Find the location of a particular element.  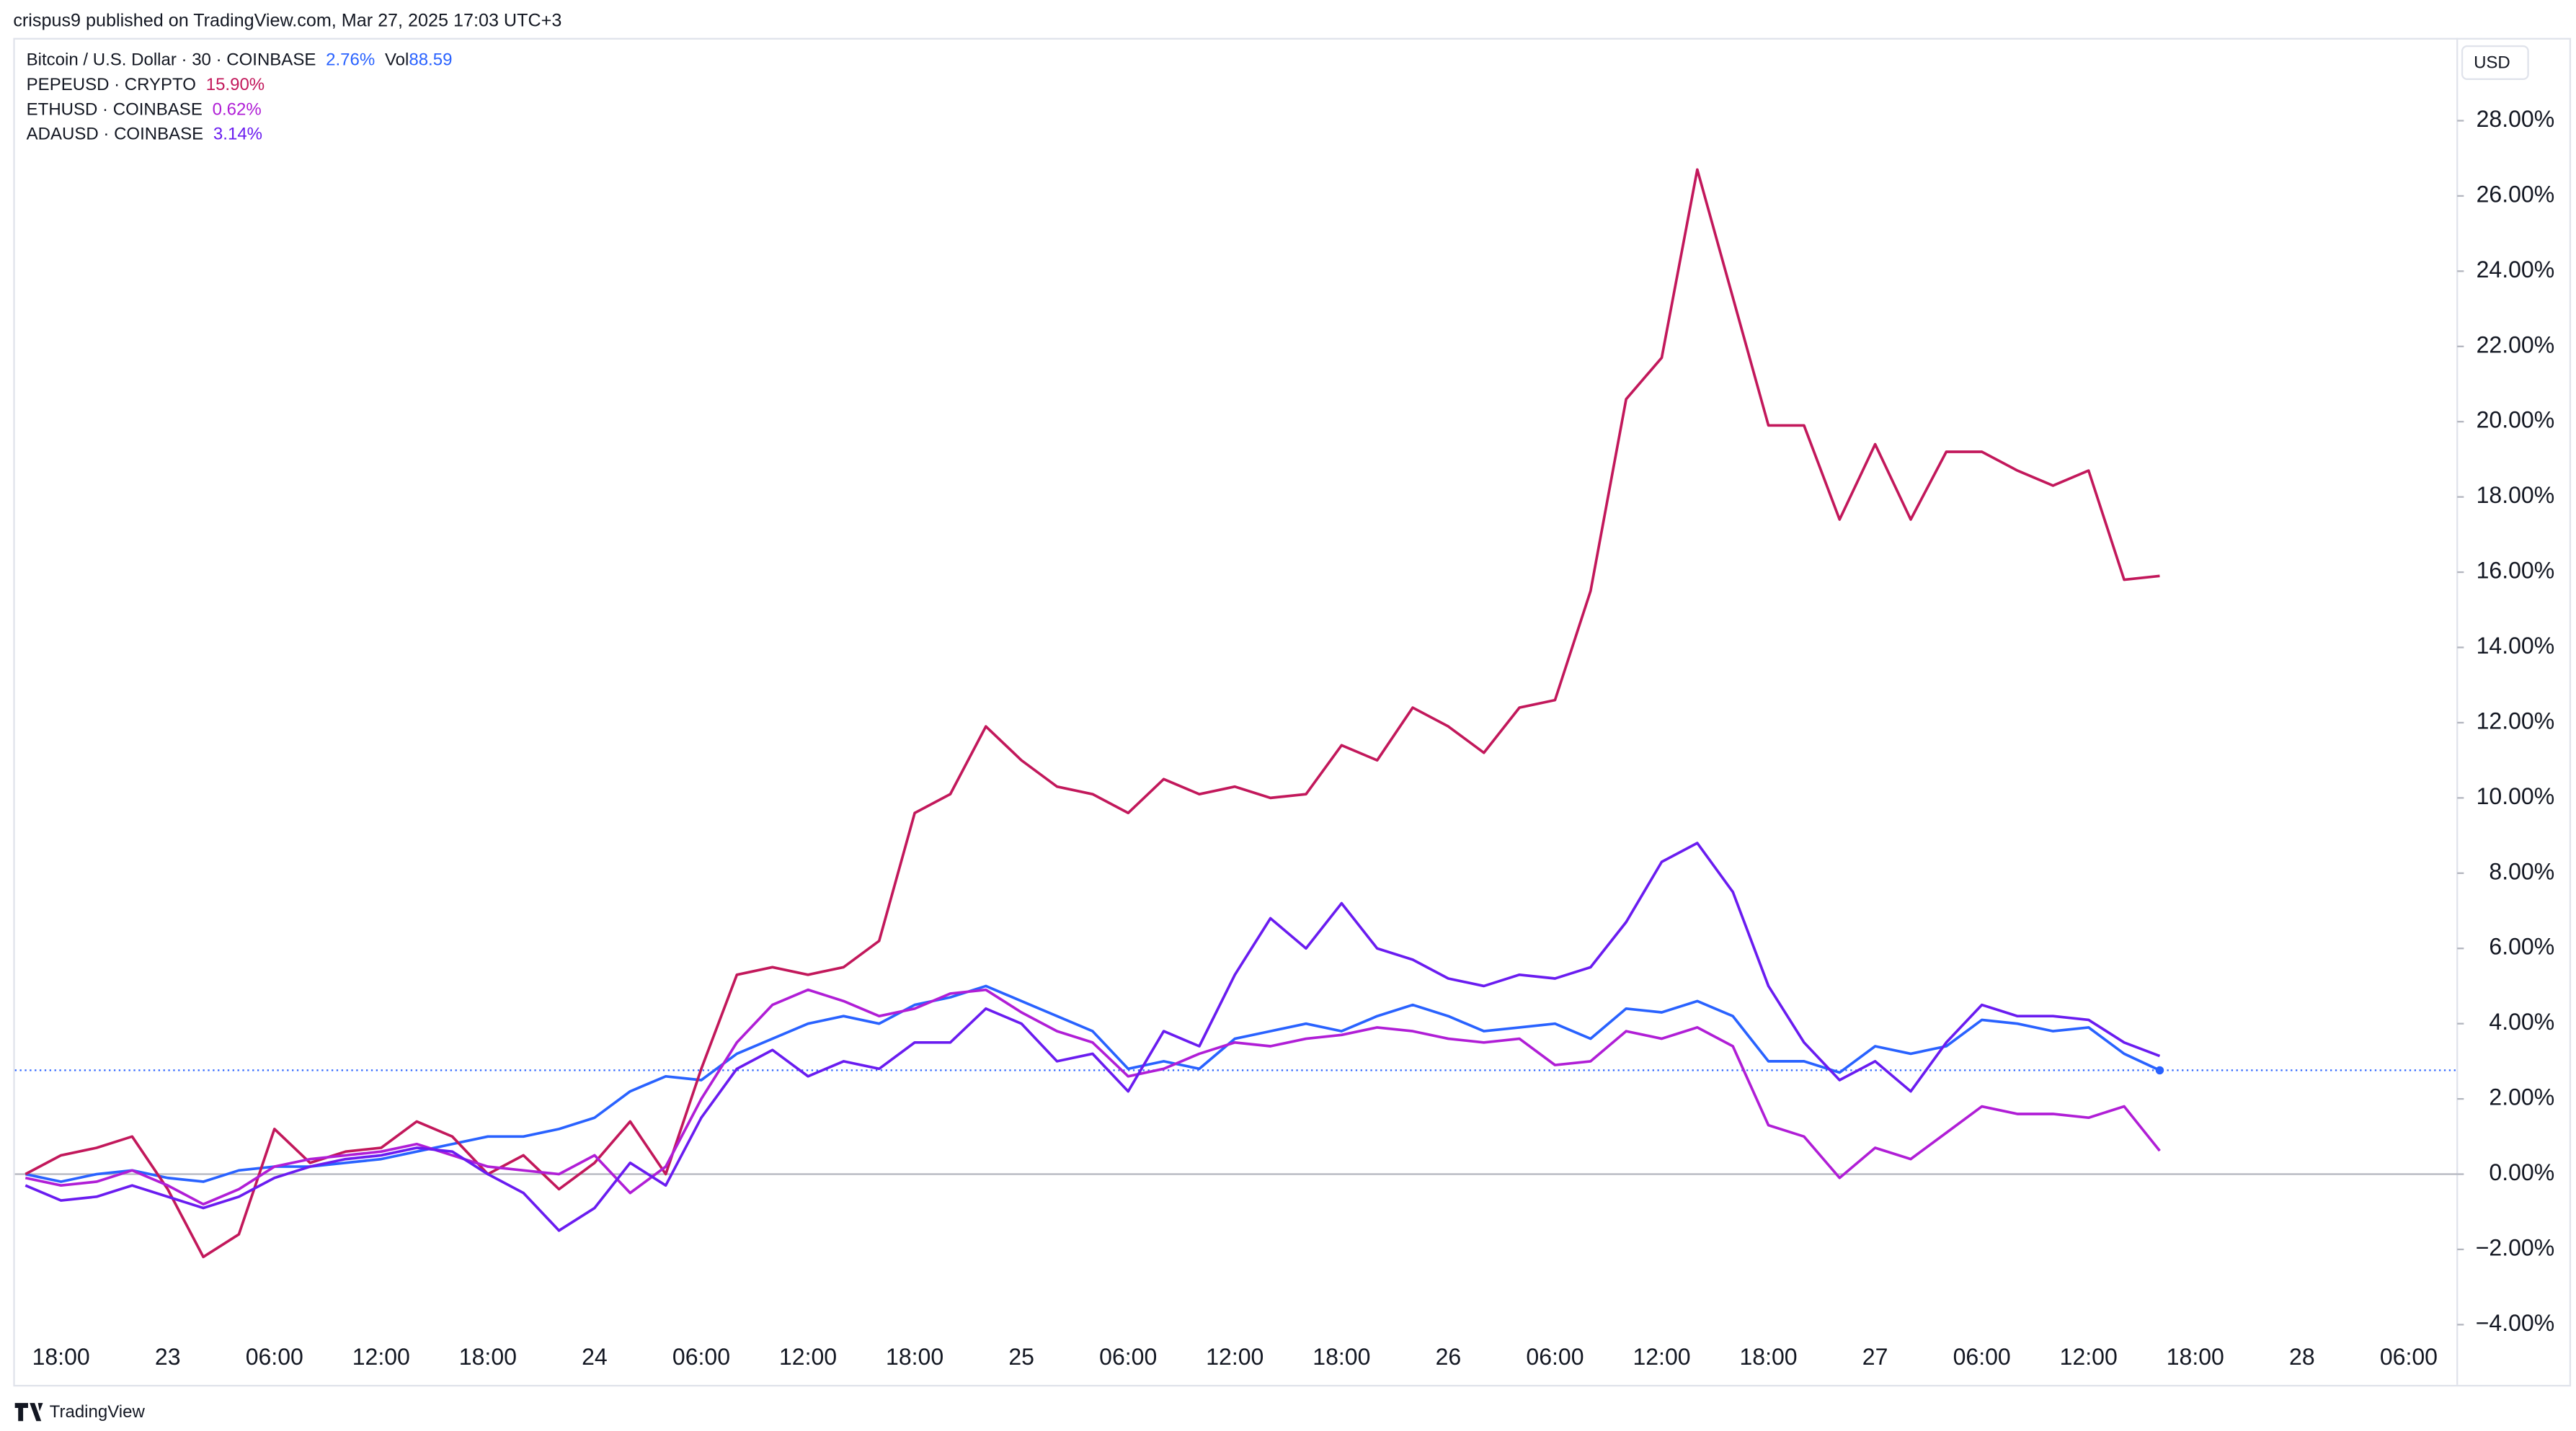

legend-name: ADAUSD · COINBASE is located at coordinates (115, 135).